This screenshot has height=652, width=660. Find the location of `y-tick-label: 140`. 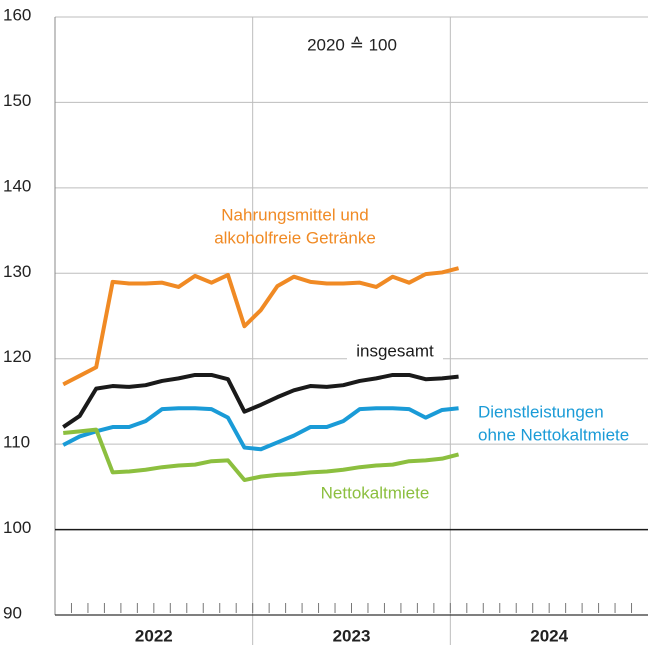

y-tick-label: 140 is located at coordinates (17, 185).